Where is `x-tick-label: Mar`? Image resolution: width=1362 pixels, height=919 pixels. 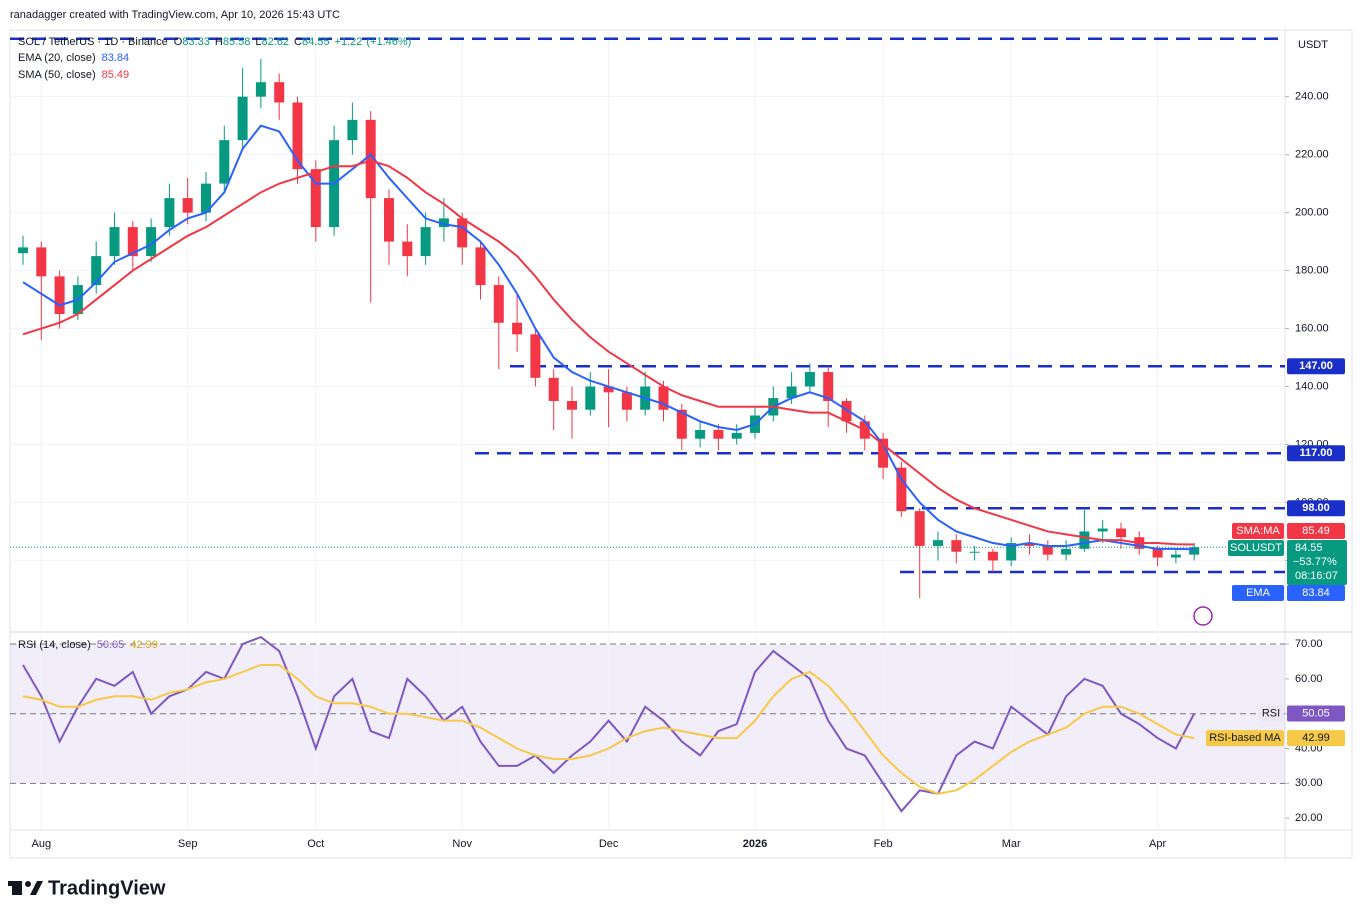
x-tick-label: Mar is located at coordinates (1011, 844).